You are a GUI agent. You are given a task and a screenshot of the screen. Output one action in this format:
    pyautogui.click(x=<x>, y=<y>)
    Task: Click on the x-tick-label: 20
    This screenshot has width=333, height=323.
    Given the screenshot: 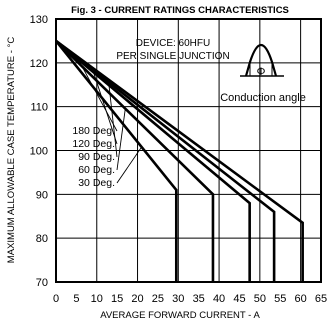 What is the action you would take?
    pyautogui.click(x=137, y=299)
    